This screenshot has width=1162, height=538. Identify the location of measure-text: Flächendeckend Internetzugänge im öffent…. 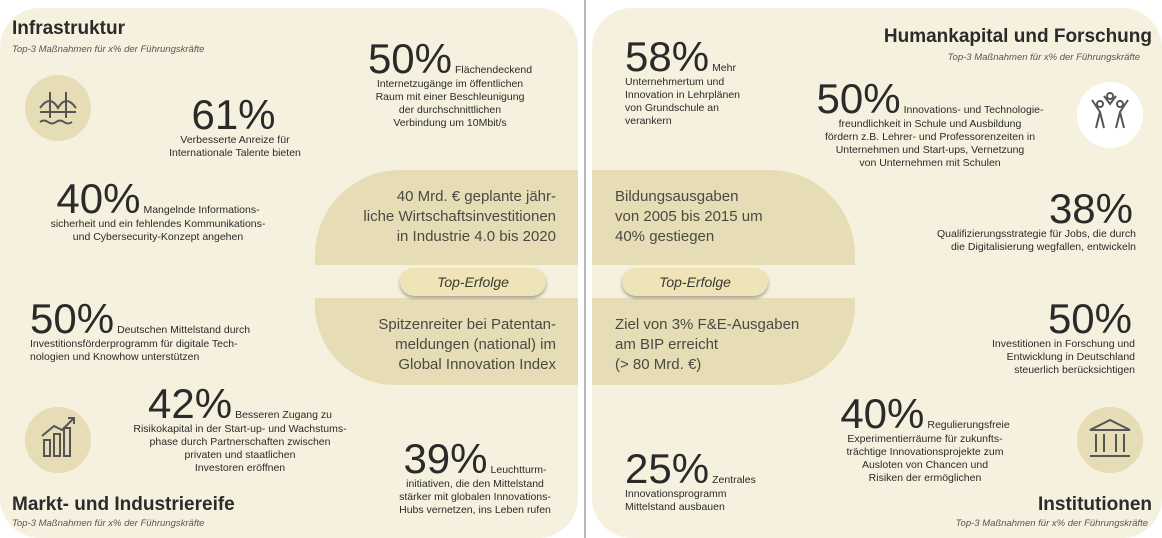
(454, 96).